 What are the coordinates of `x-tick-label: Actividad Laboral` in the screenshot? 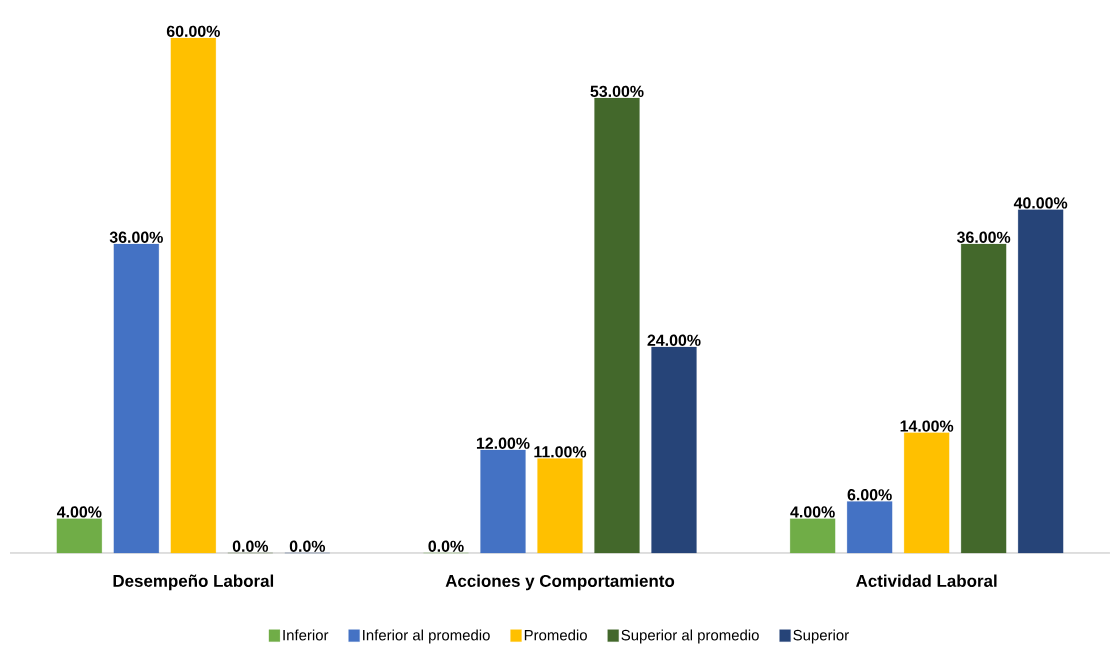 It's located at (926, 580).